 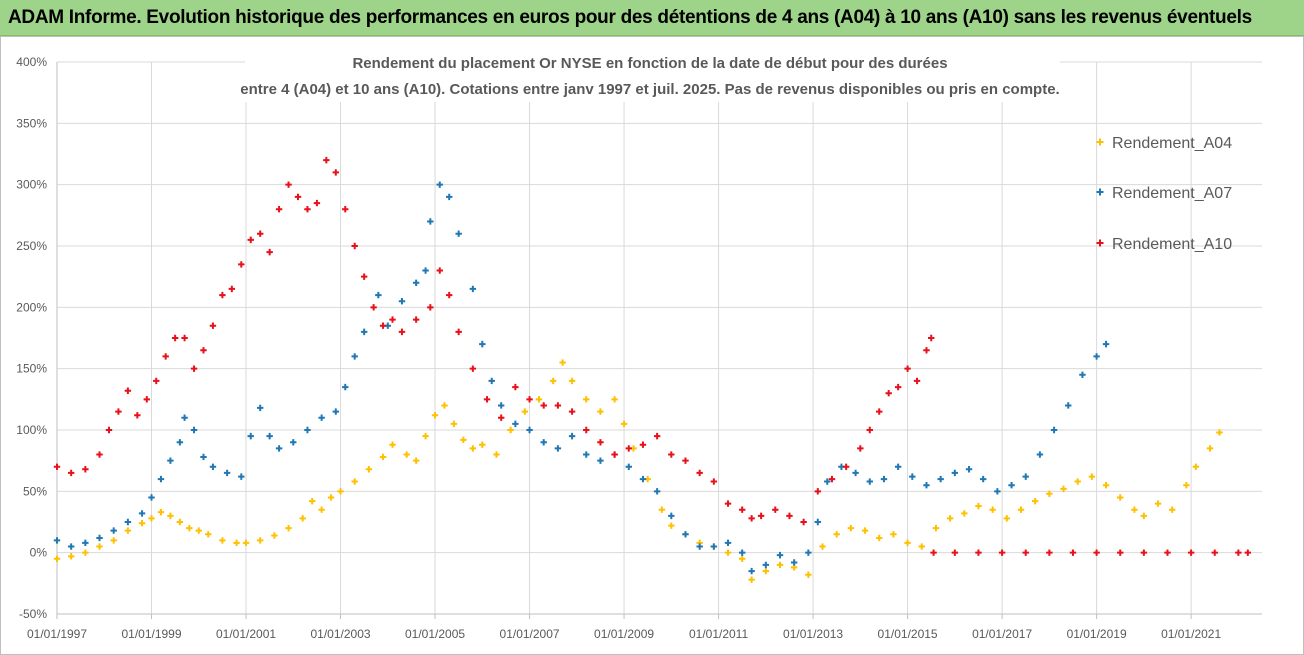 What do you see at coordinates (1097, 634) in the screenshot?
I see `x-tick-label: 01/01/2019` at bounding box center [1097, 634].